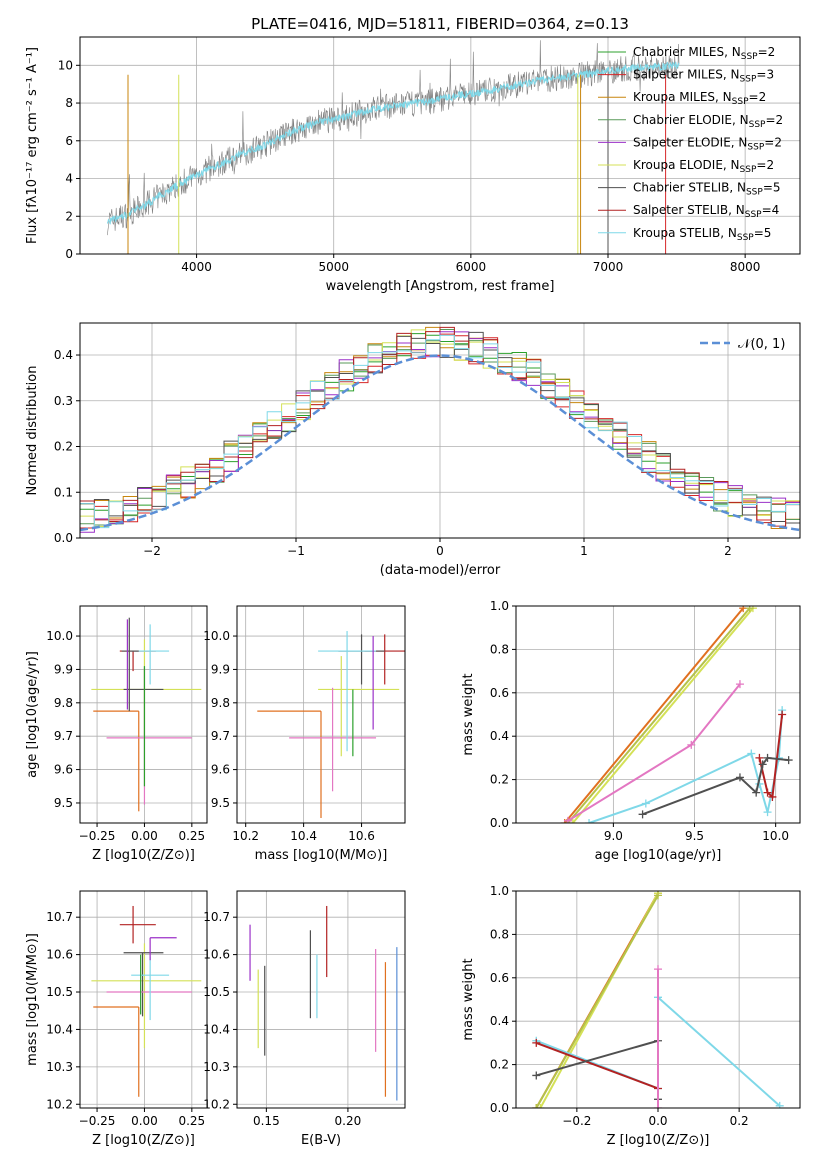  I want to click on x-tick-label: 10.4, so click(303, 836).